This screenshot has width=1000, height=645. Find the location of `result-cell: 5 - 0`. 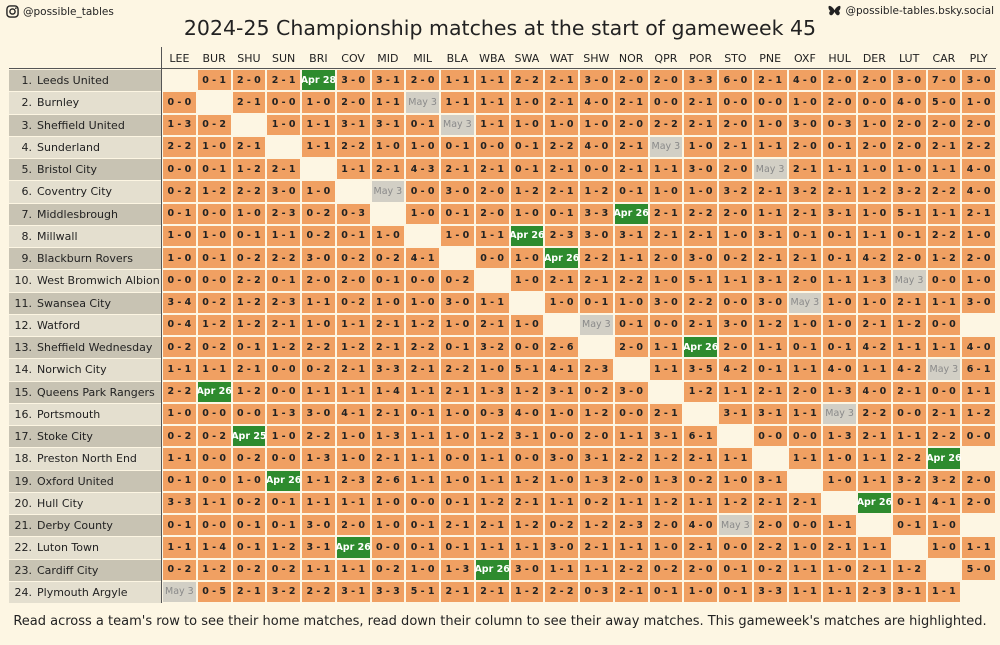

result-cell: 5 - 0 is located at coordinates (944, 102).